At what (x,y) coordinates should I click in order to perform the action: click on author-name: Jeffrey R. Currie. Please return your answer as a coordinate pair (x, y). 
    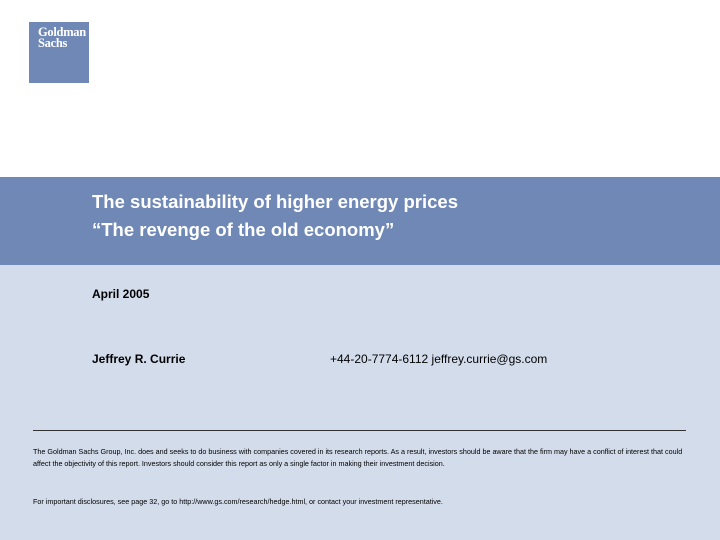
    Looking at the image, I should click on (139, 359).